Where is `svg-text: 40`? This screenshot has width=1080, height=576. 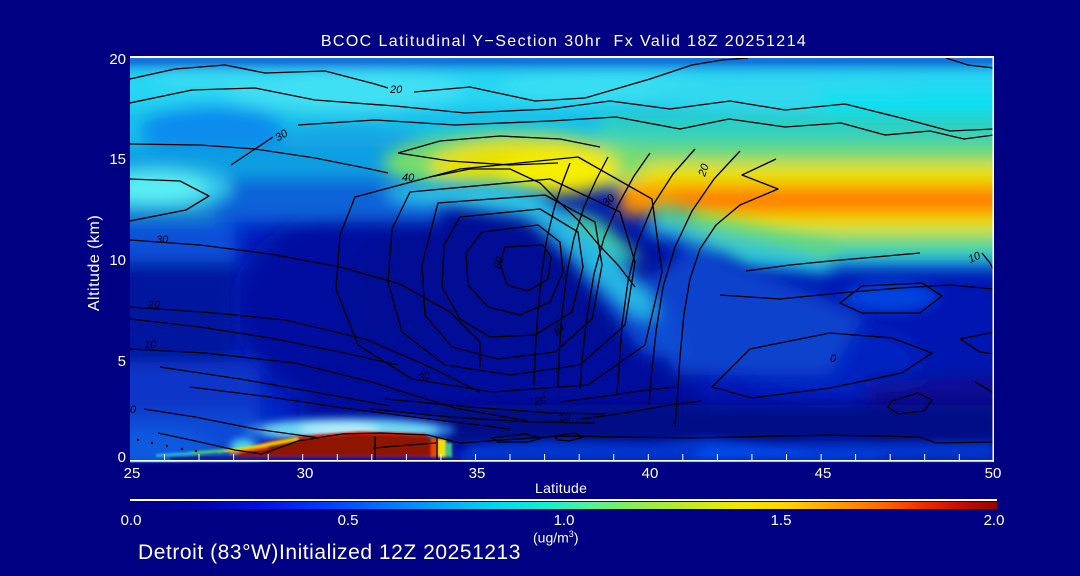
svg-text: 40 is located at coordinates (408, 178).